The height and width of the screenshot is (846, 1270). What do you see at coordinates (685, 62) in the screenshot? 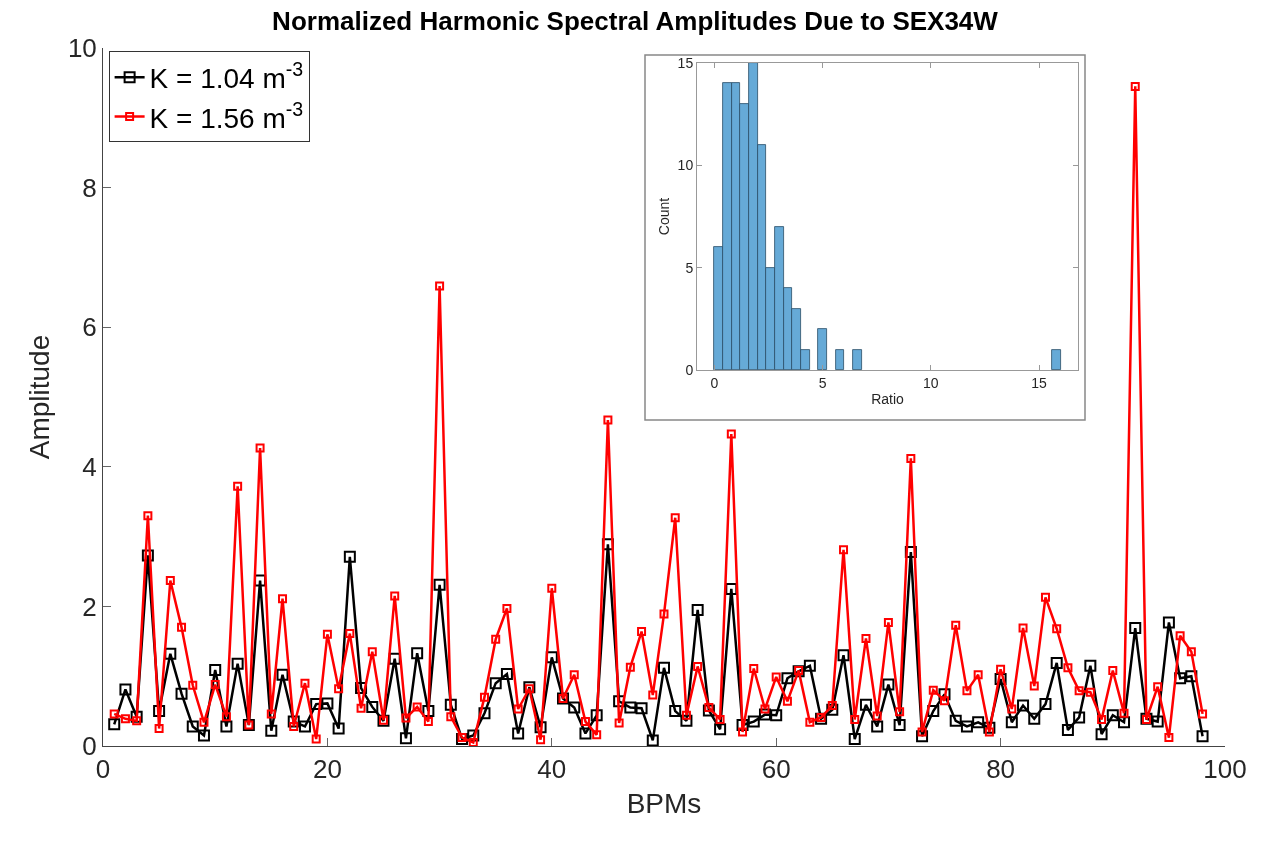
I see `y-tick-label: 15` at bounding box center [685, 62].